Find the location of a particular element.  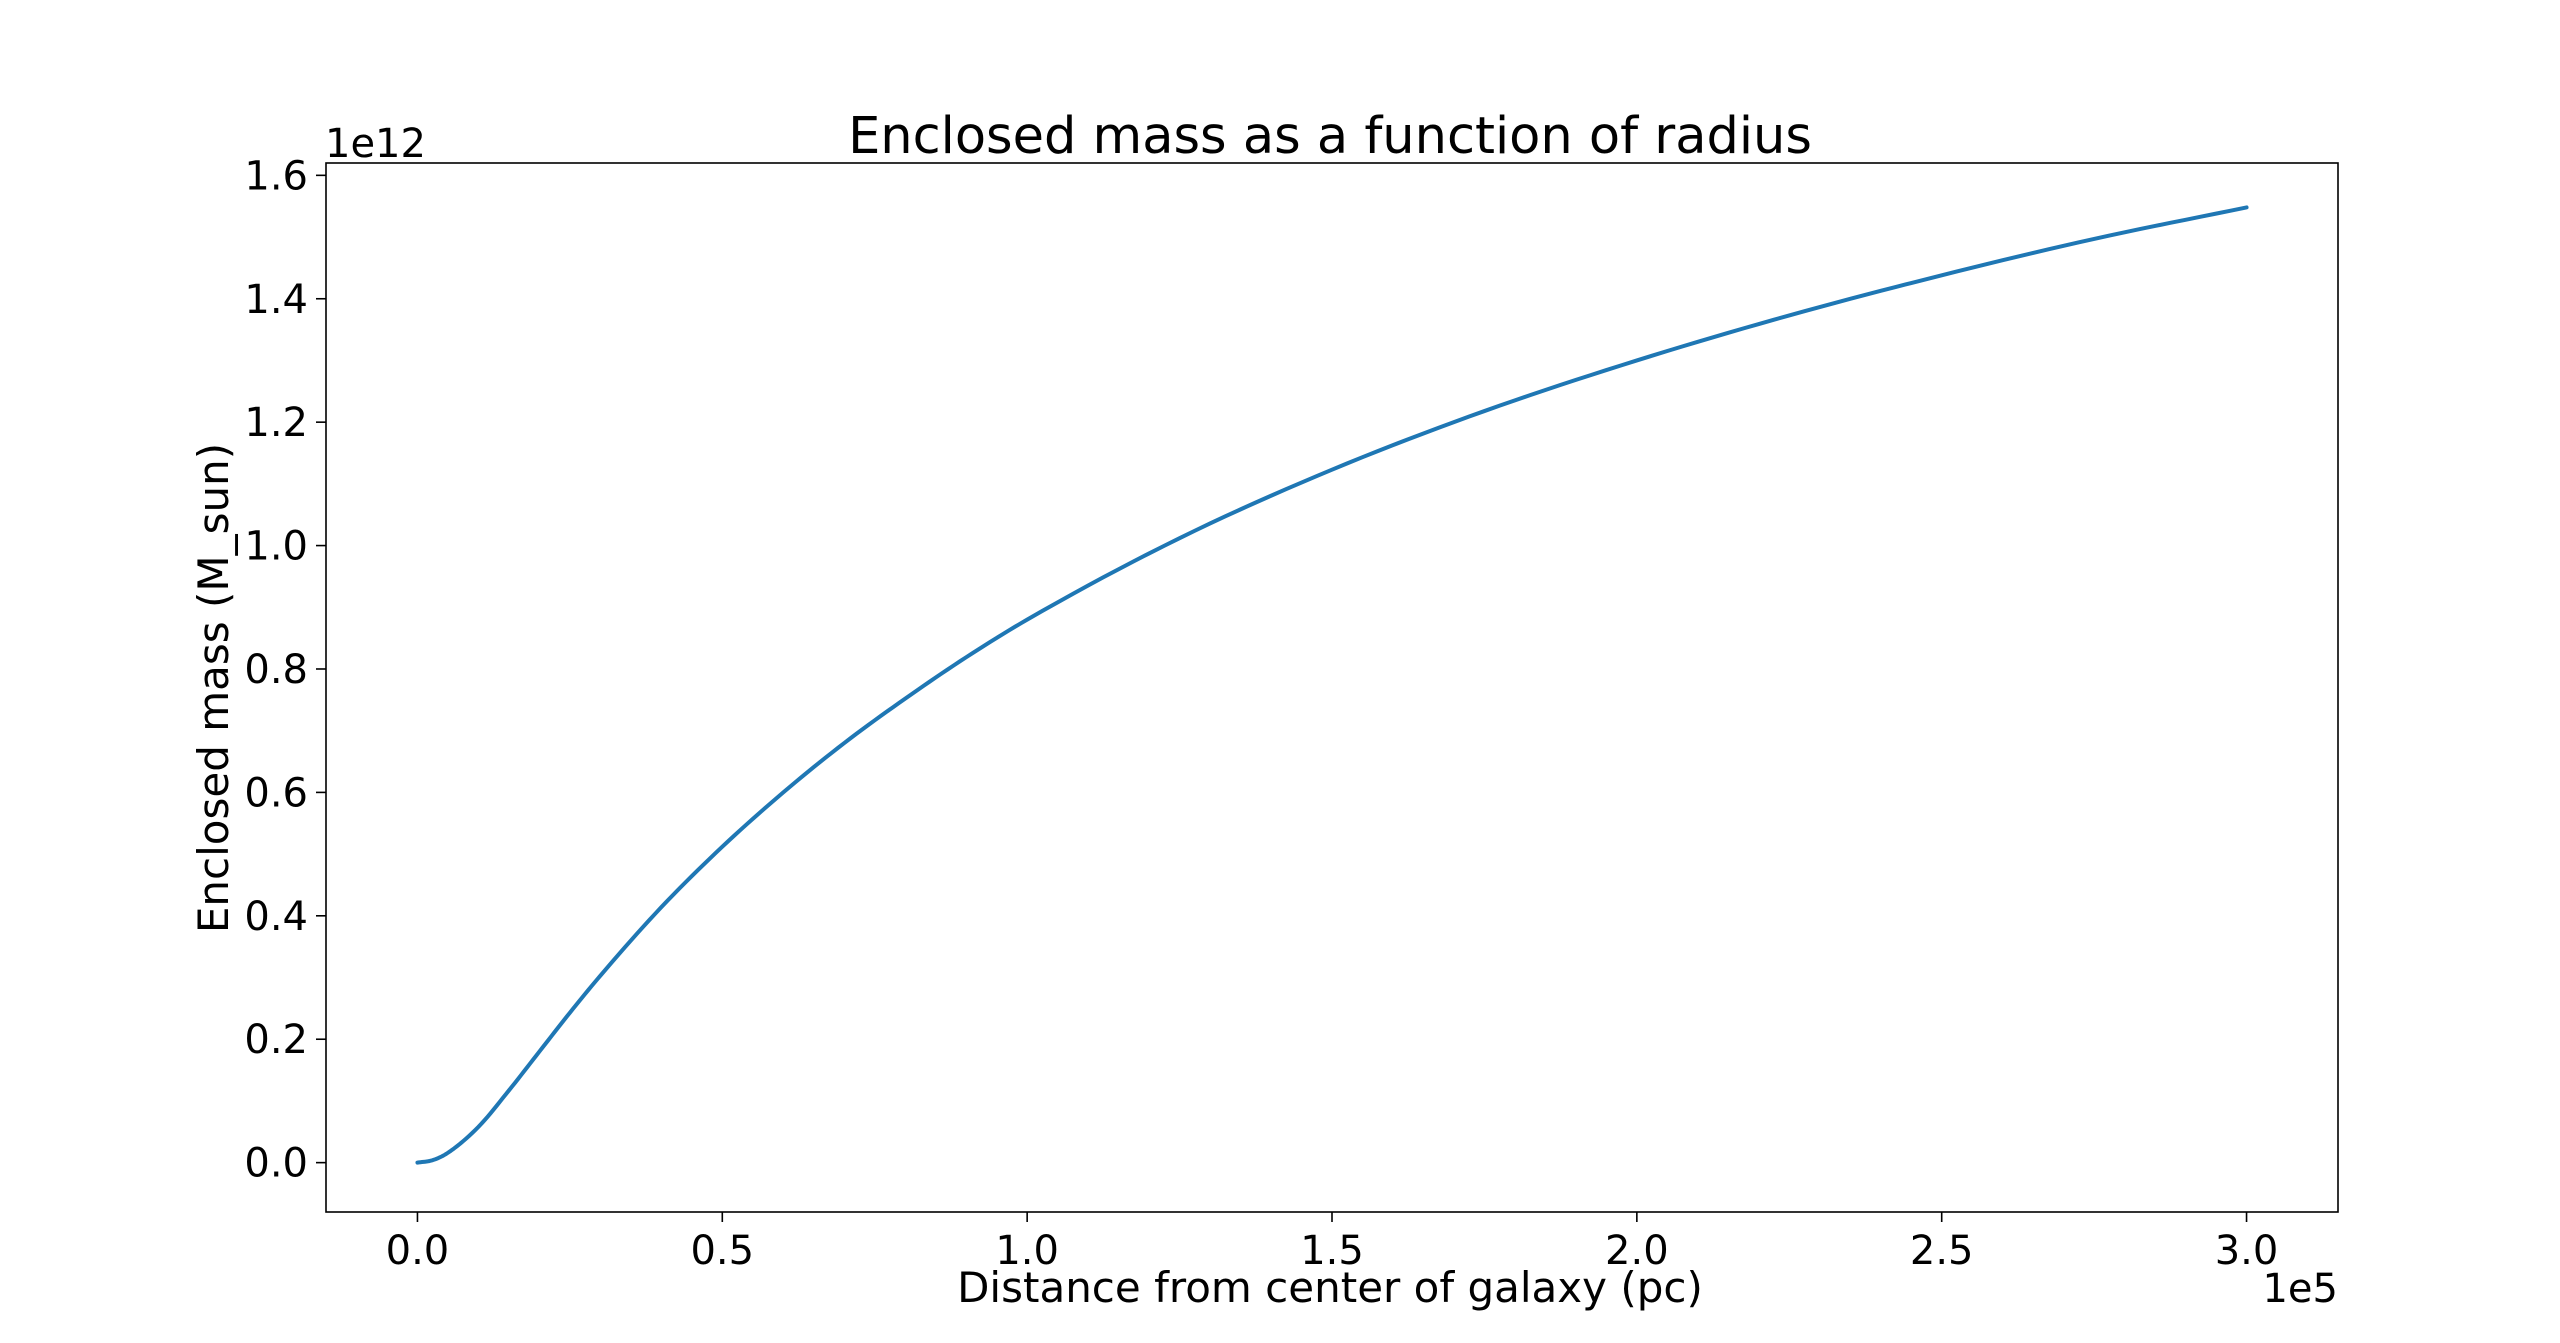

y-tick-label: 0.8 is located at coordinates (276, 670).